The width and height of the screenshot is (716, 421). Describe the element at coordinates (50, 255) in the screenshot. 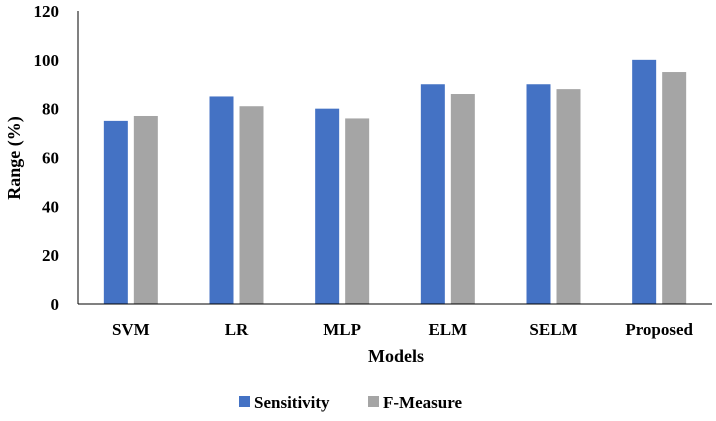

I see `y-tick-label: 20` at that location.